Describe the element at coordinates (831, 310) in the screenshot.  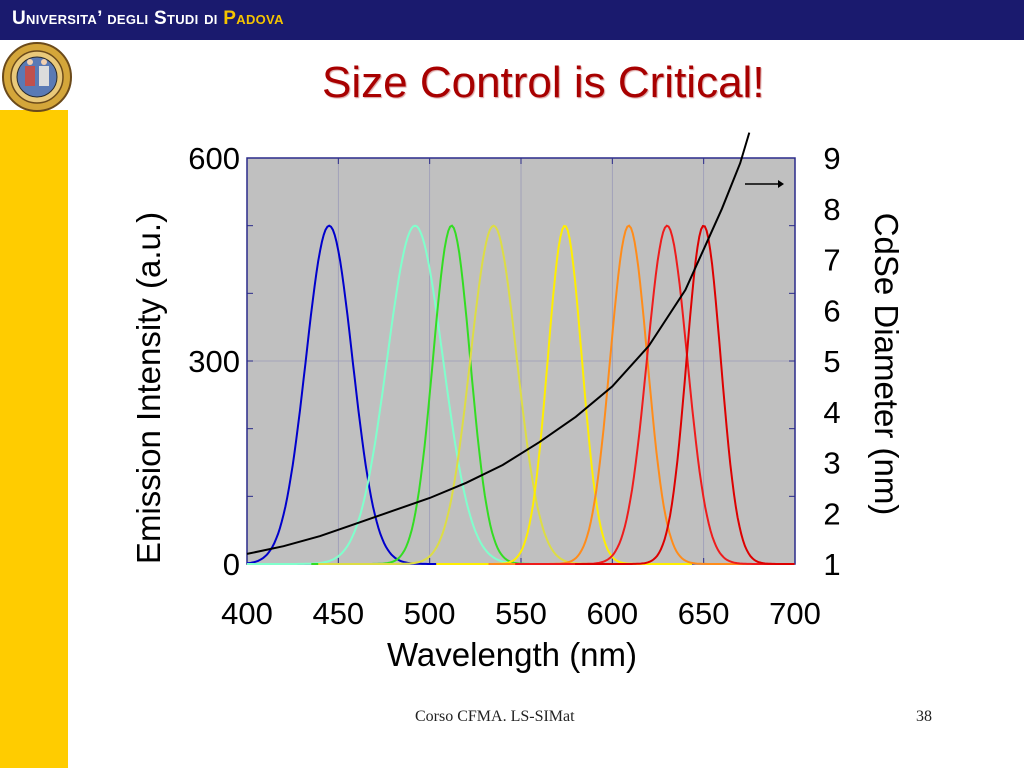
I see `y2-tick-label: 6` at that location.